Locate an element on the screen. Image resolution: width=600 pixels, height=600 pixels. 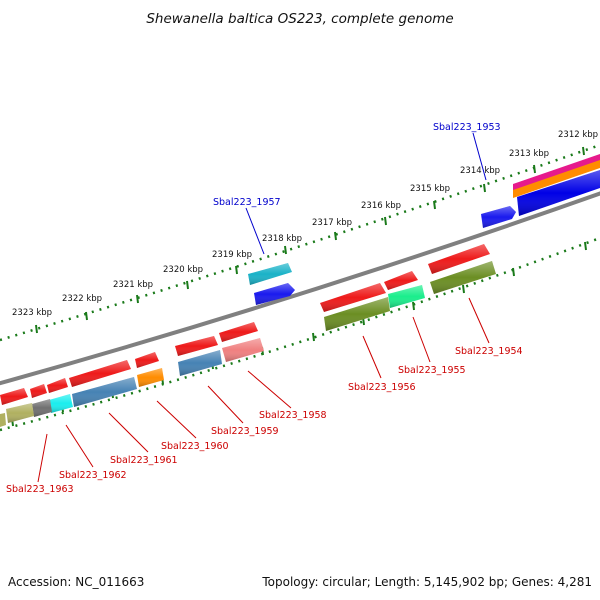
gene-sbal223-1962-arrows is located at coordinates (60, 395).